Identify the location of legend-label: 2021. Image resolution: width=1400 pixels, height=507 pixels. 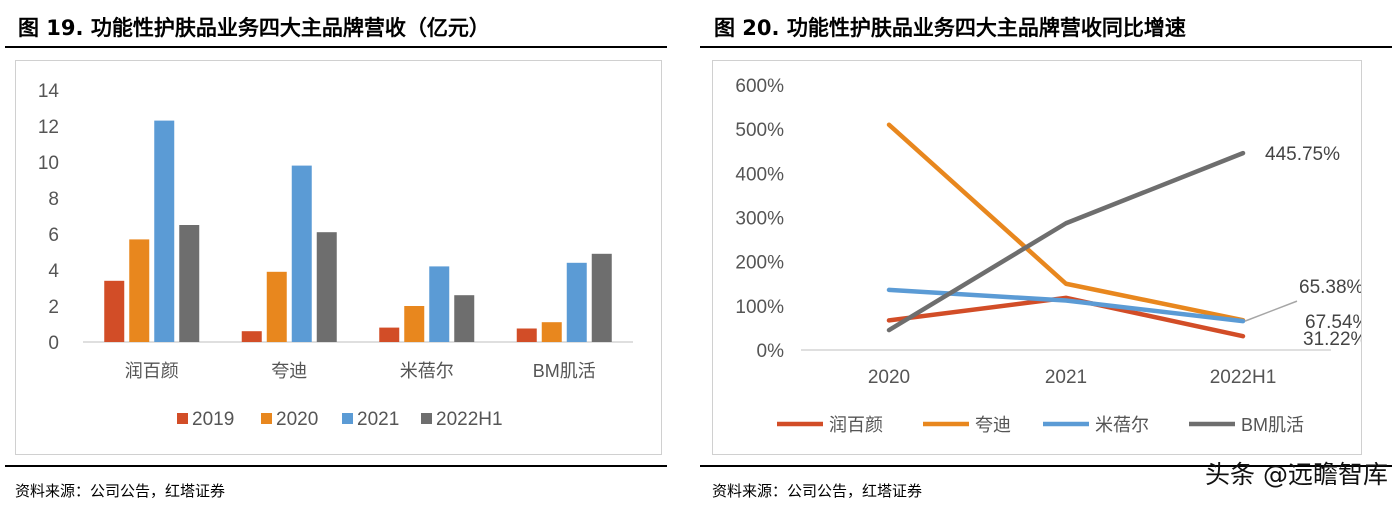
(378, 419).